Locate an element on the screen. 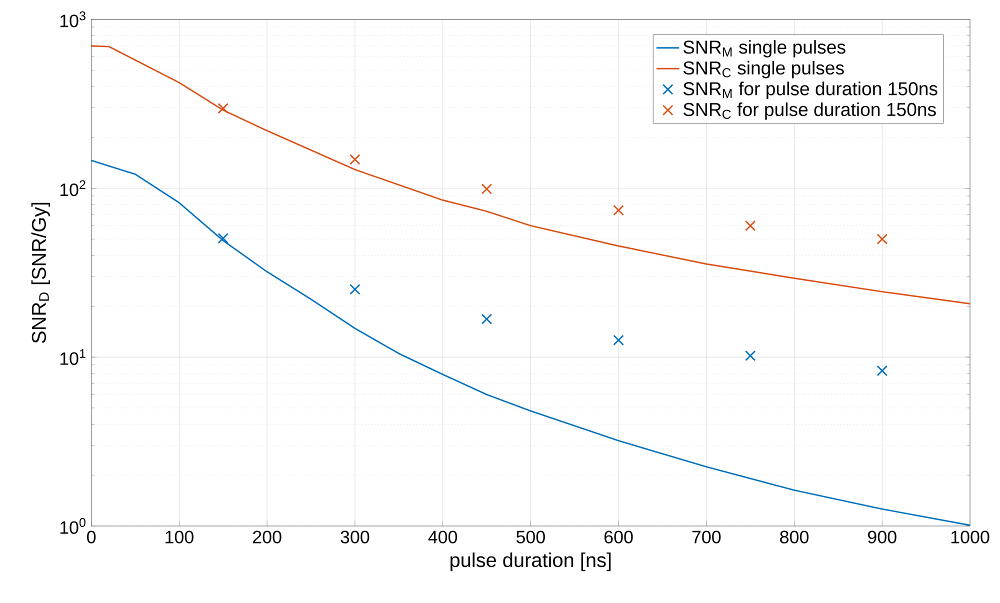 Image resolution: width=1000 pixels, height=603 pixels. legend-label: SNR$_{C}$ single pulses is located at coordinates (763, 69).